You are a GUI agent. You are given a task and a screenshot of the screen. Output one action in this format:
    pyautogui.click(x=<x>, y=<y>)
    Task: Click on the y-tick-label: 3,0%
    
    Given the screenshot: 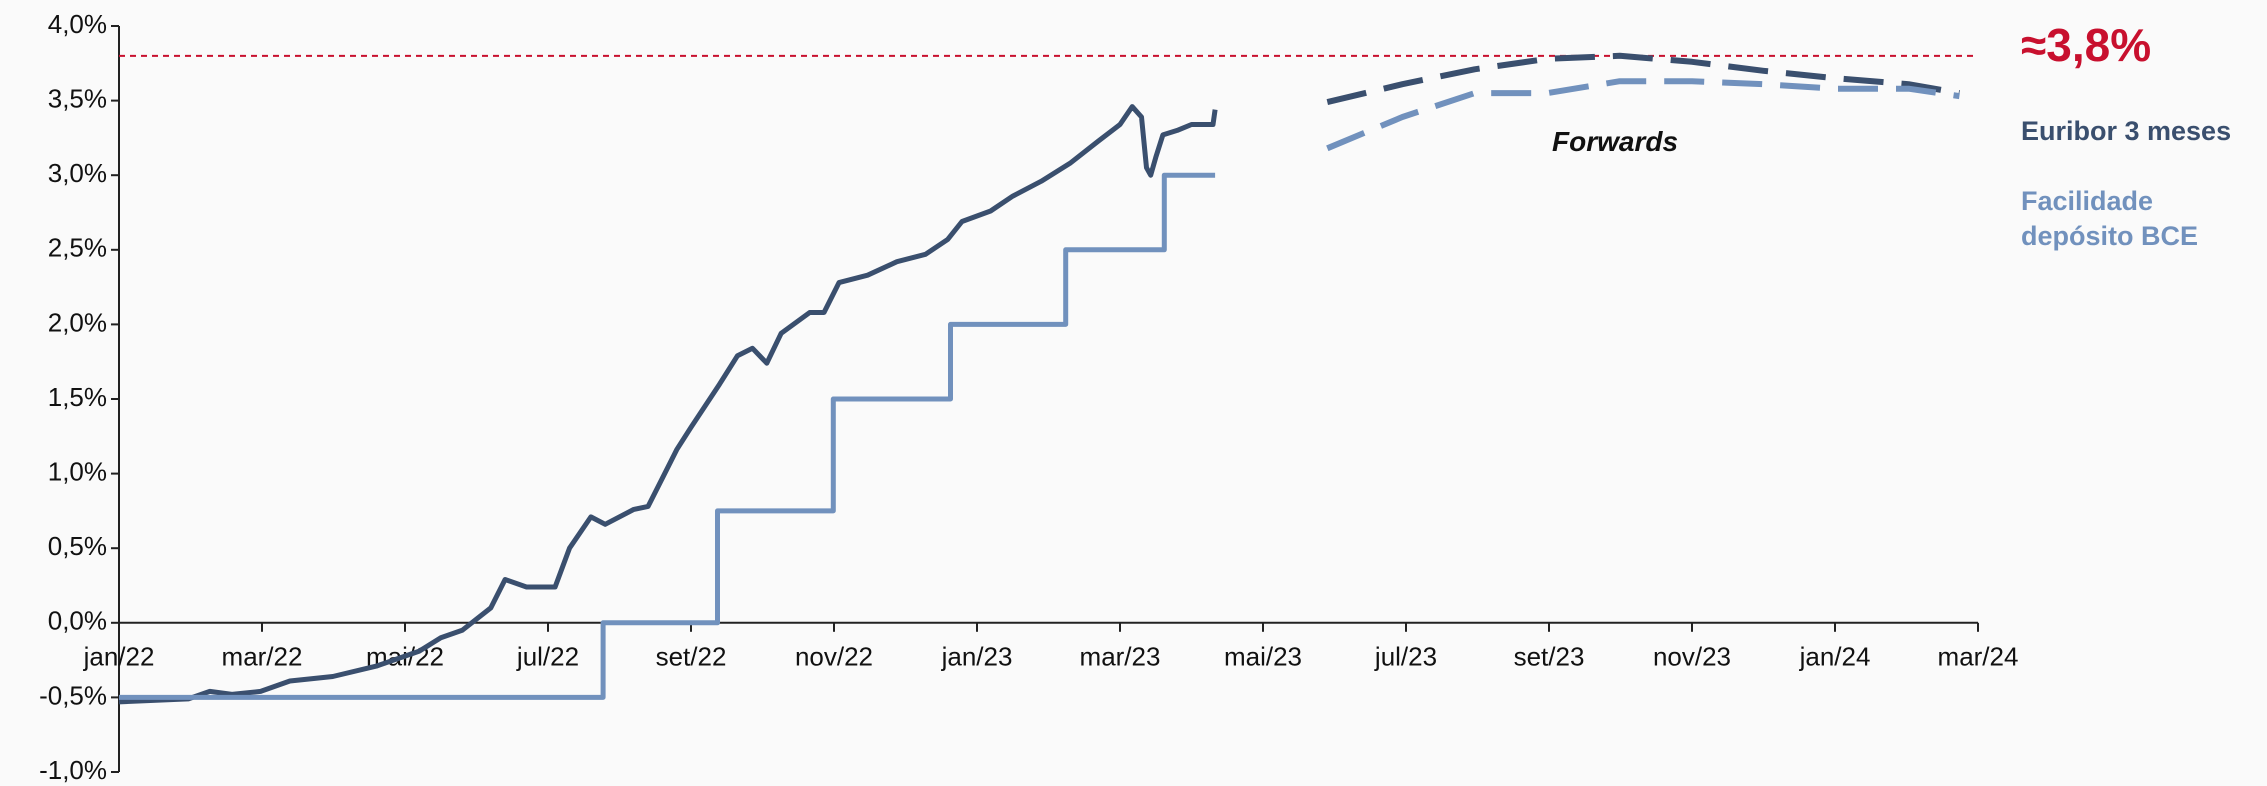 What is the action you would take?
    pyautogui.click(x=77, y=173)
    